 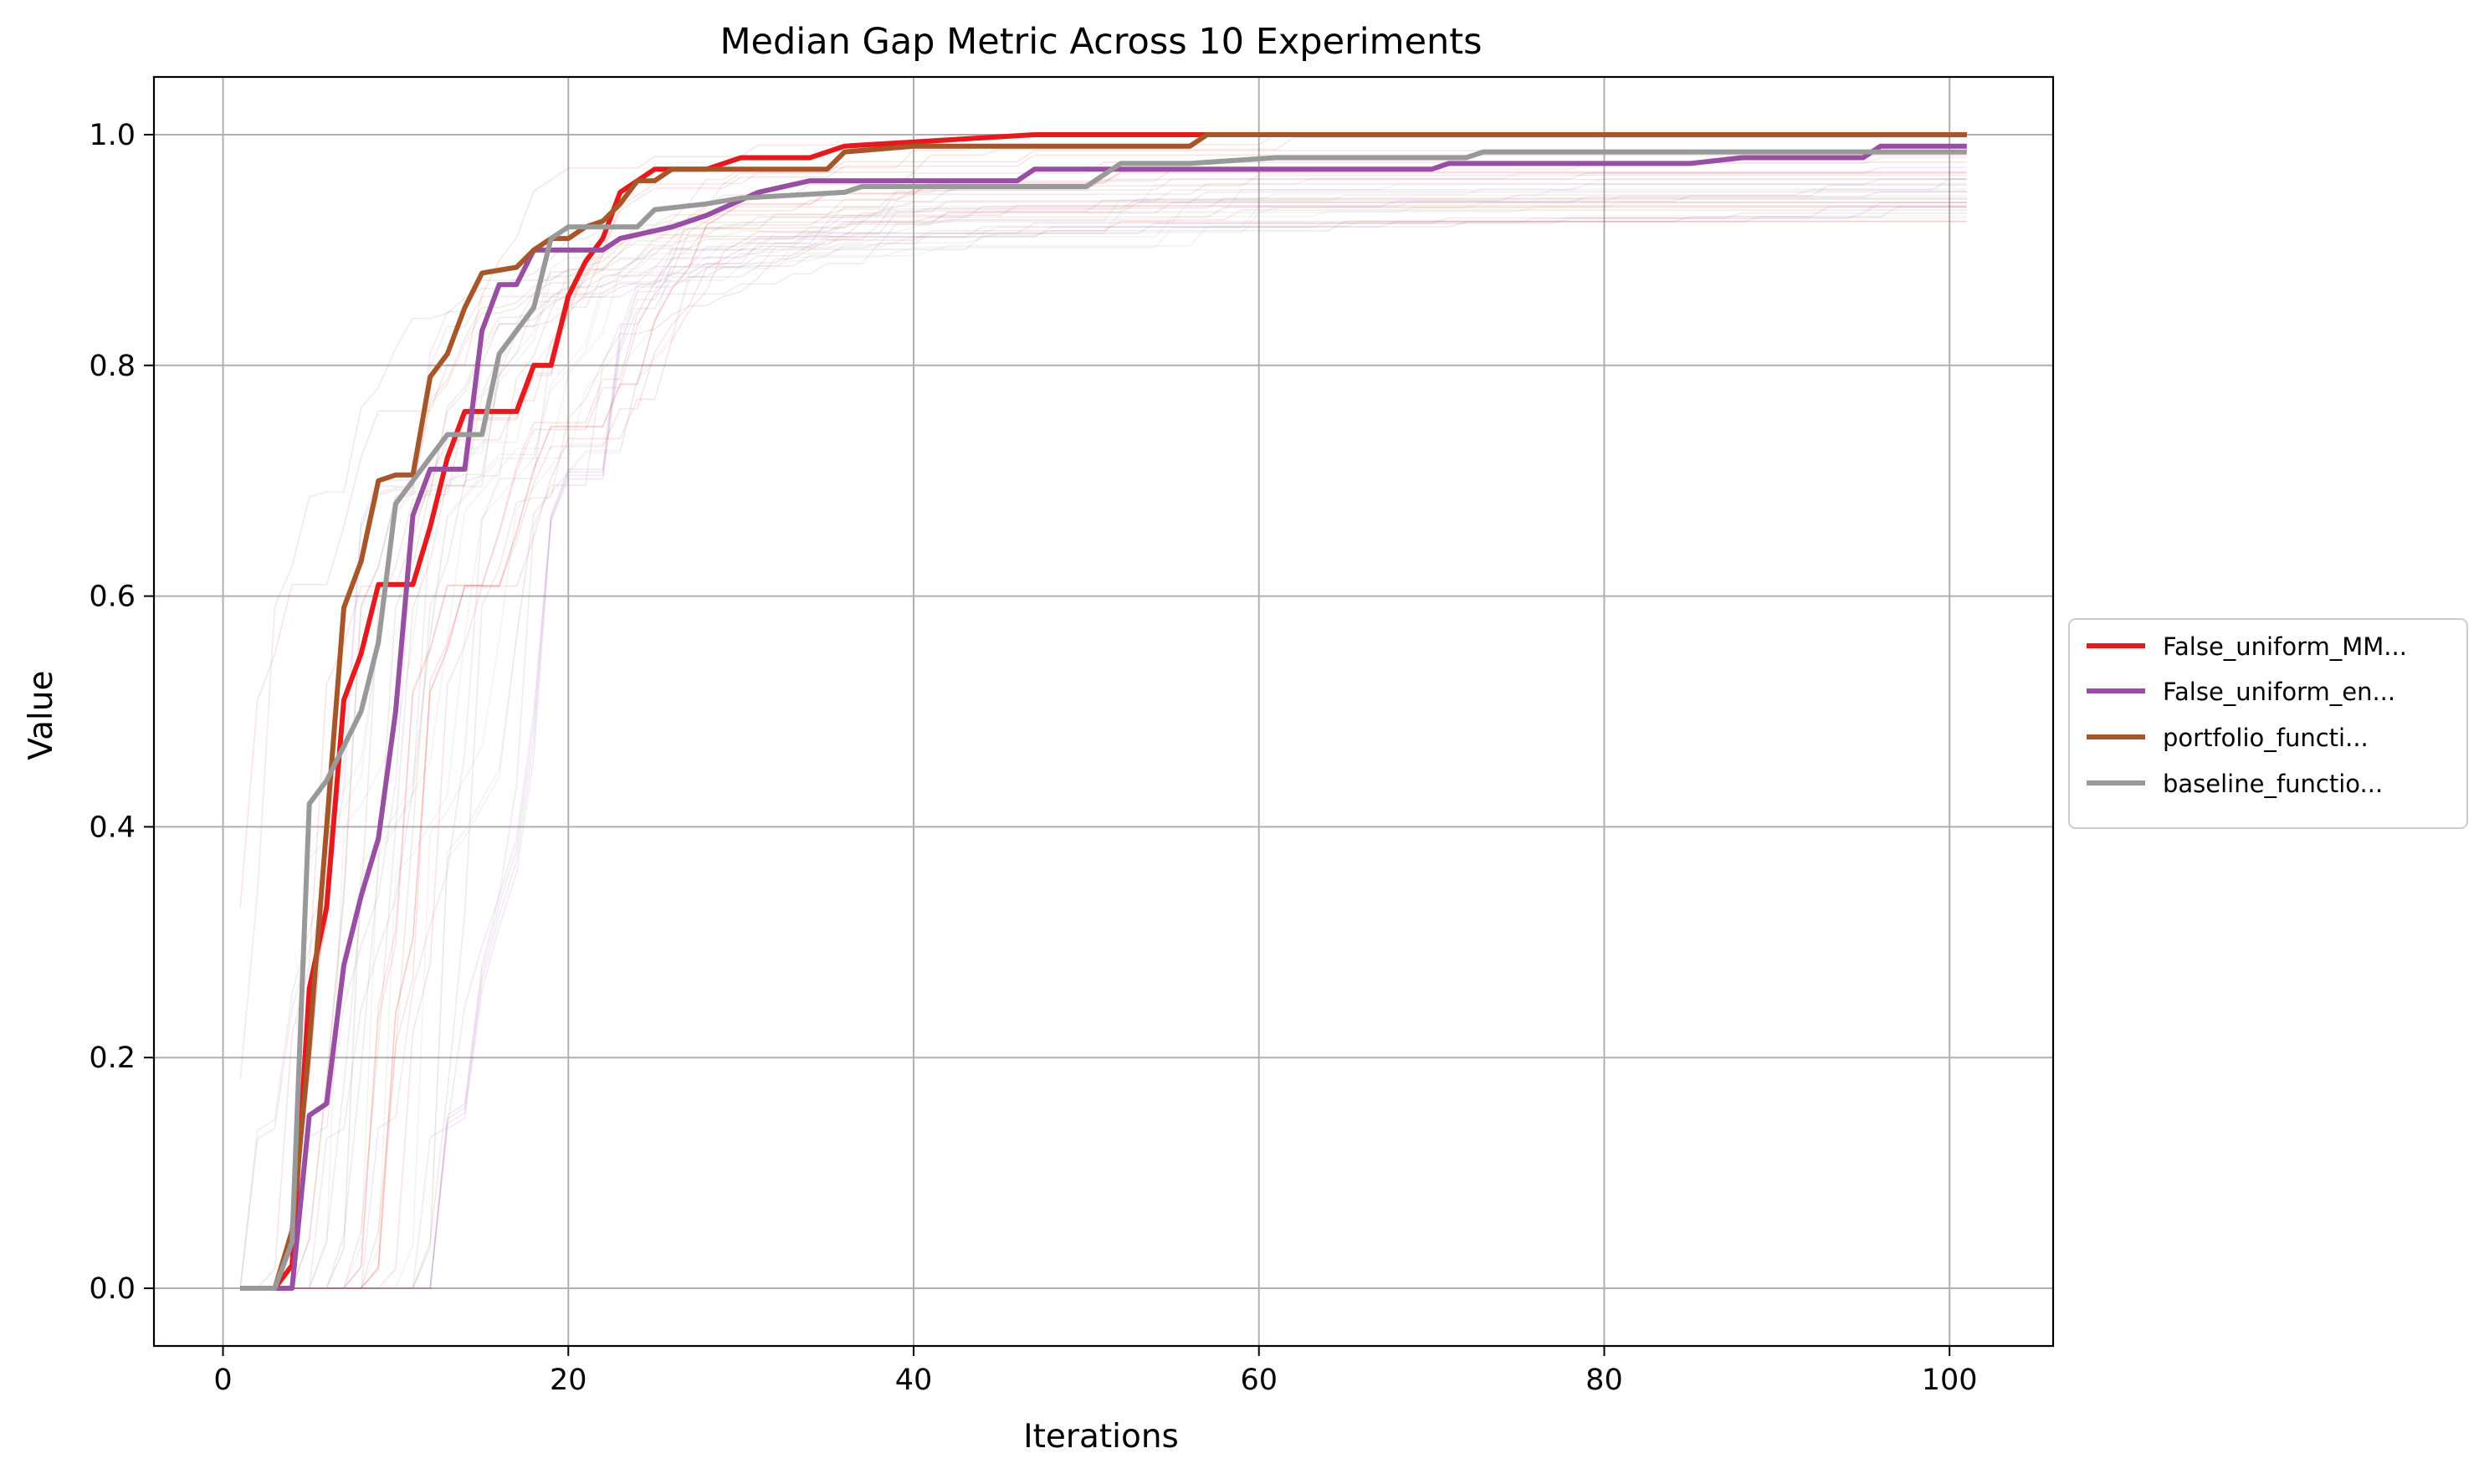 What do you see at coordinates (914, 1380) in the screenshot?
I see `x-tick-label: 40` at bounding box center [914, 1380].